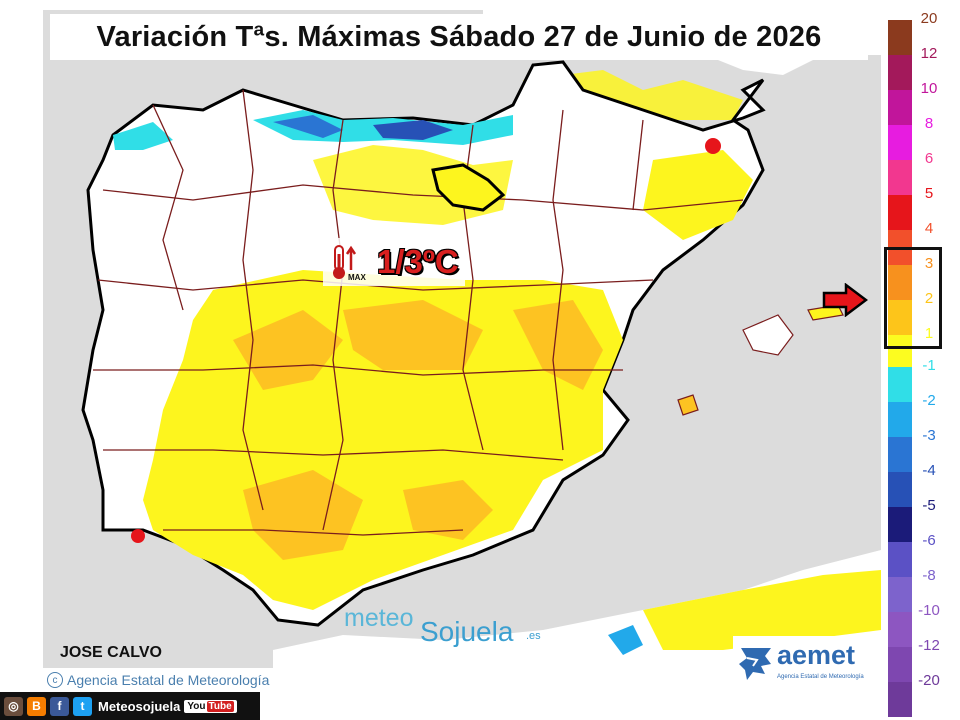  I want to click on aemet-logo: aemet Agencia Estatal de Meteorología, so click(806, 663).